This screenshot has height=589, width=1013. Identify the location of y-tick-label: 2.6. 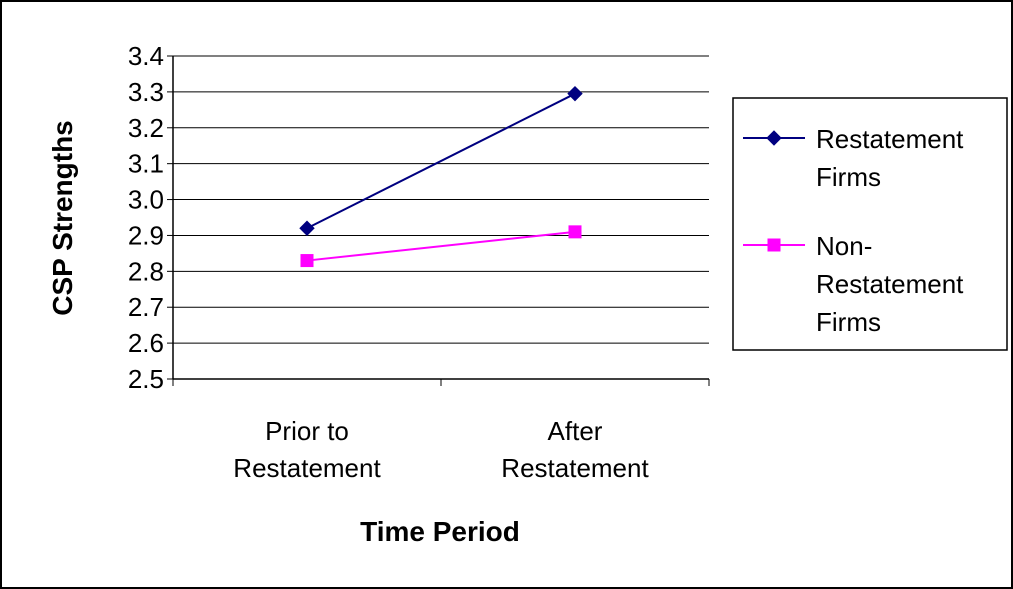
(146, 343).